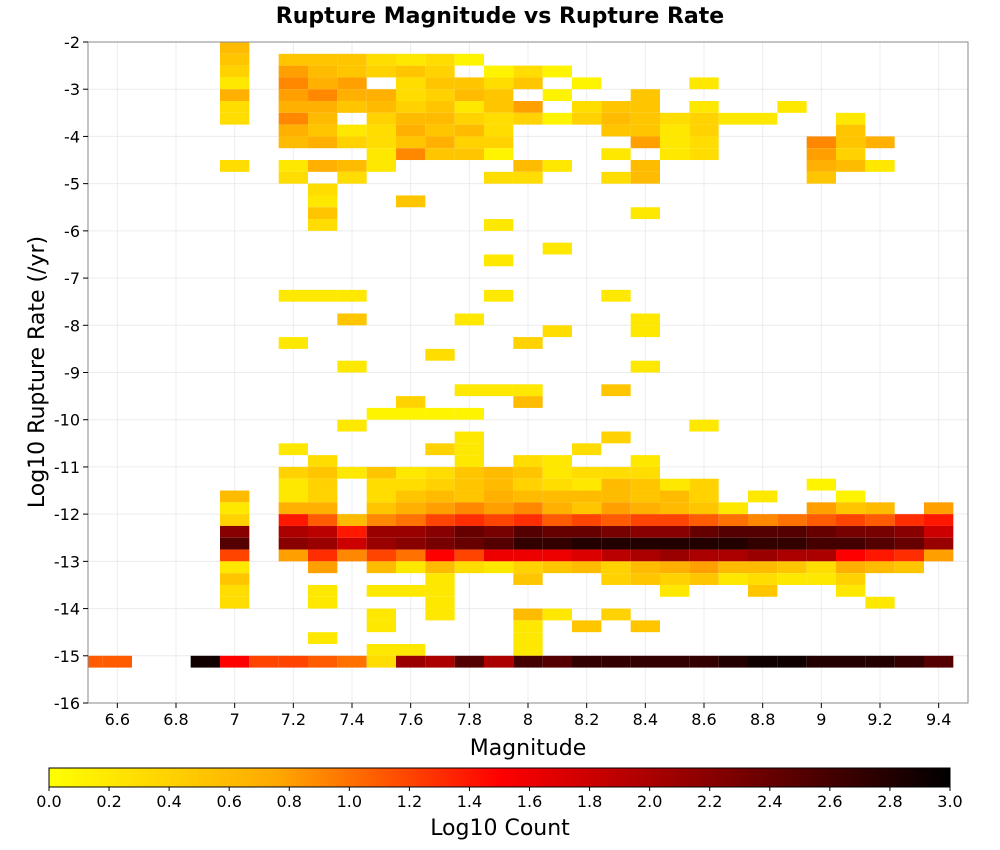  Describe the element at coordinates (72, 373) in the screenshot. I see `y-tick-label: -9` at that location.